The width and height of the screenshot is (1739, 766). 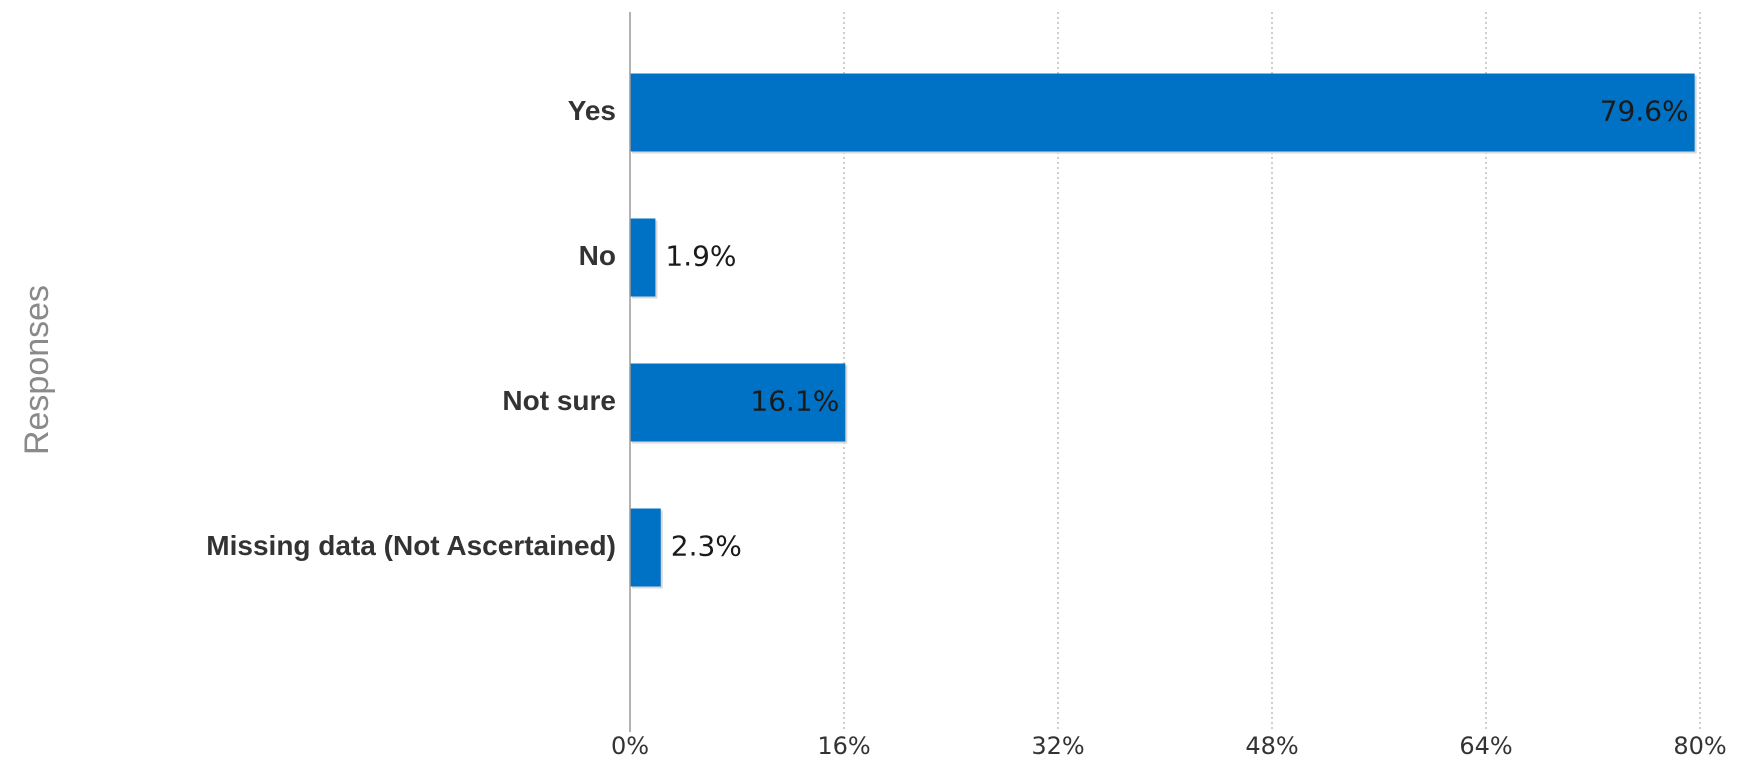 What do you see at coordinates (1057, 746) in the screenshot?
I see `x-tick-label: 32%` at bounding box center [1057, 746].